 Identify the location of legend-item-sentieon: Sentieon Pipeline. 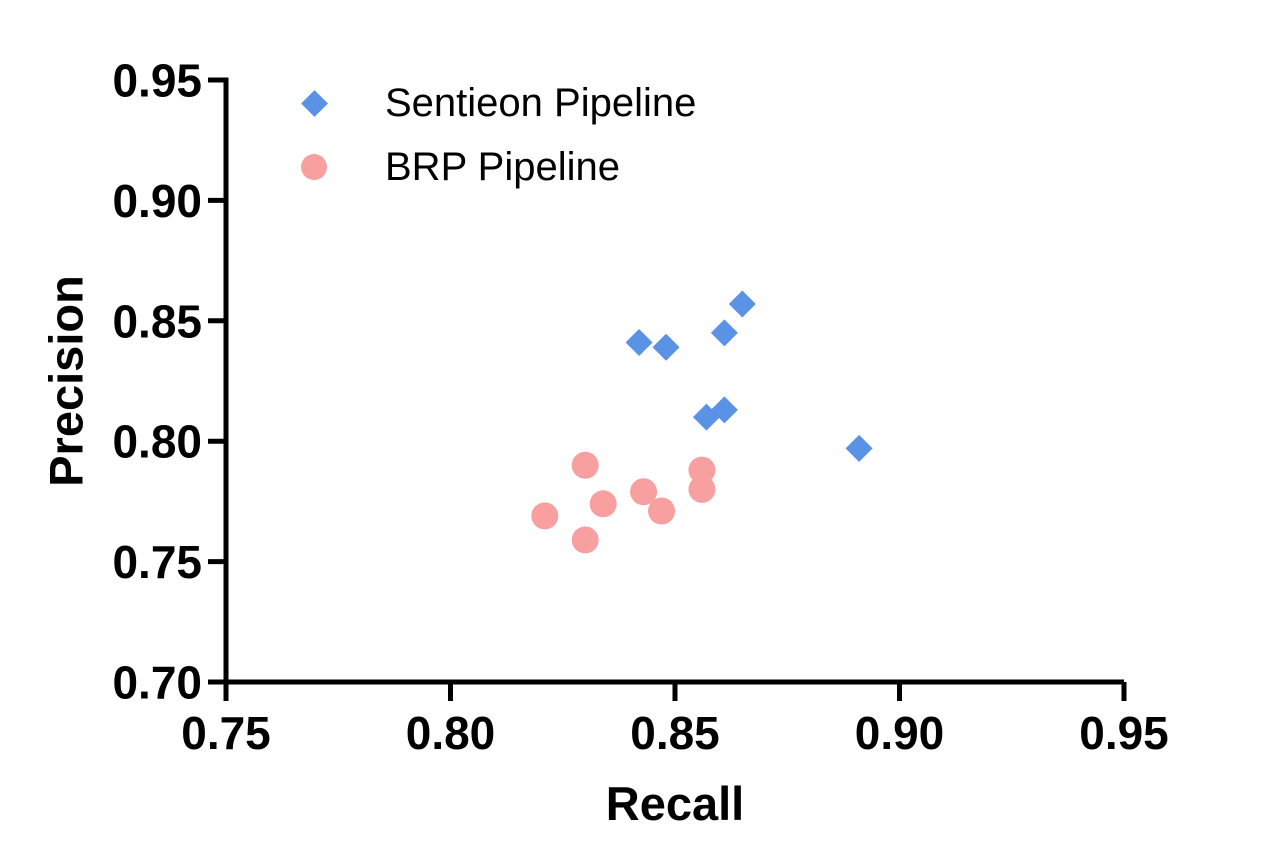
(498, 103).